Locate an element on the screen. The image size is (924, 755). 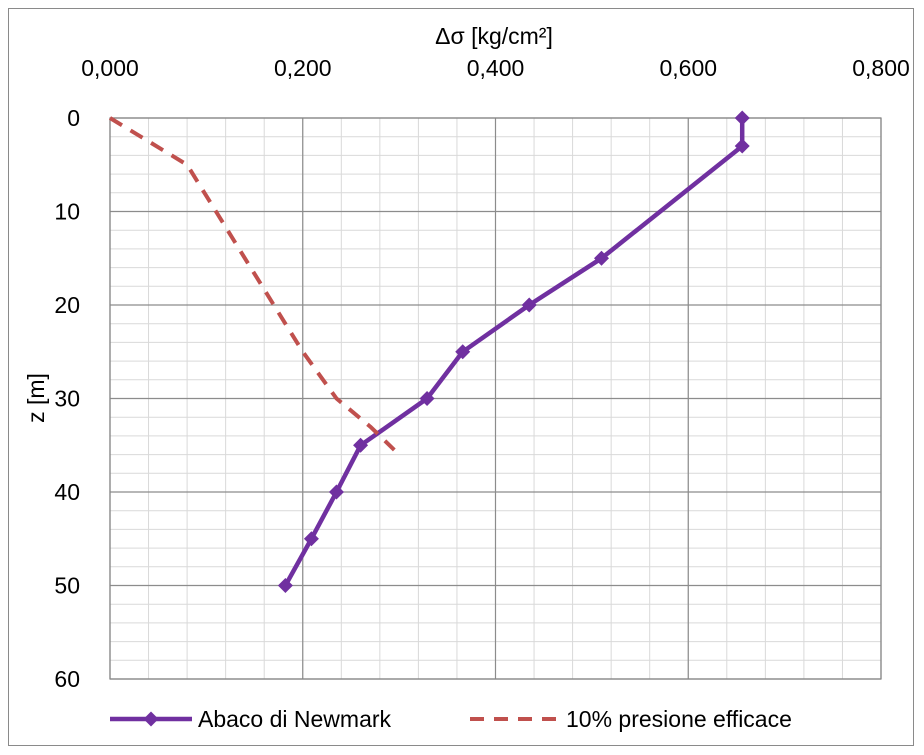
legend-marker-newmark is located at coordinates (151, 719).